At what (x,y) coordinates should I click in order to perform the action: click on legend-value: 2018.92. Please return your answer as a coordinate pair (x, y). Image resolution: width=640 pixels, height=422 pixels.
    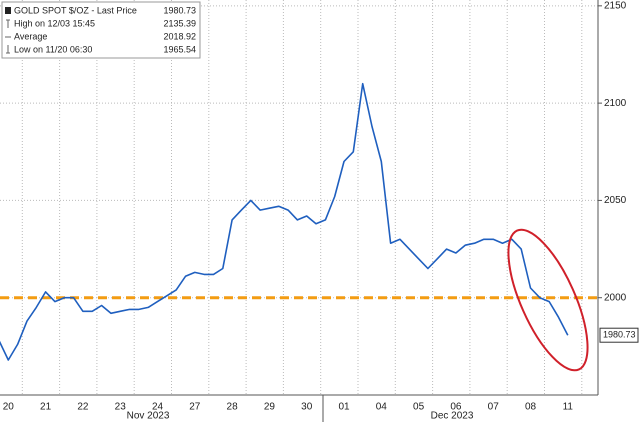
    Looking at the image, I should click on (179, 36).